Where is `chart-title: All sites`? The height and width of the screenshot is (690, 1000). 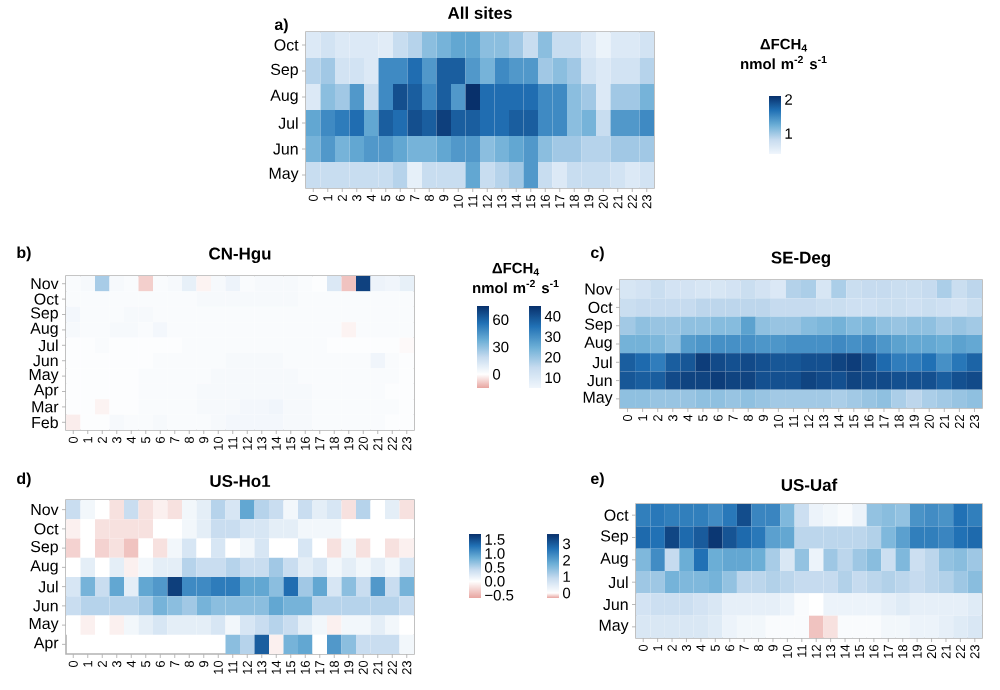
chart-title: All sites is located at coordinates (479, 12).